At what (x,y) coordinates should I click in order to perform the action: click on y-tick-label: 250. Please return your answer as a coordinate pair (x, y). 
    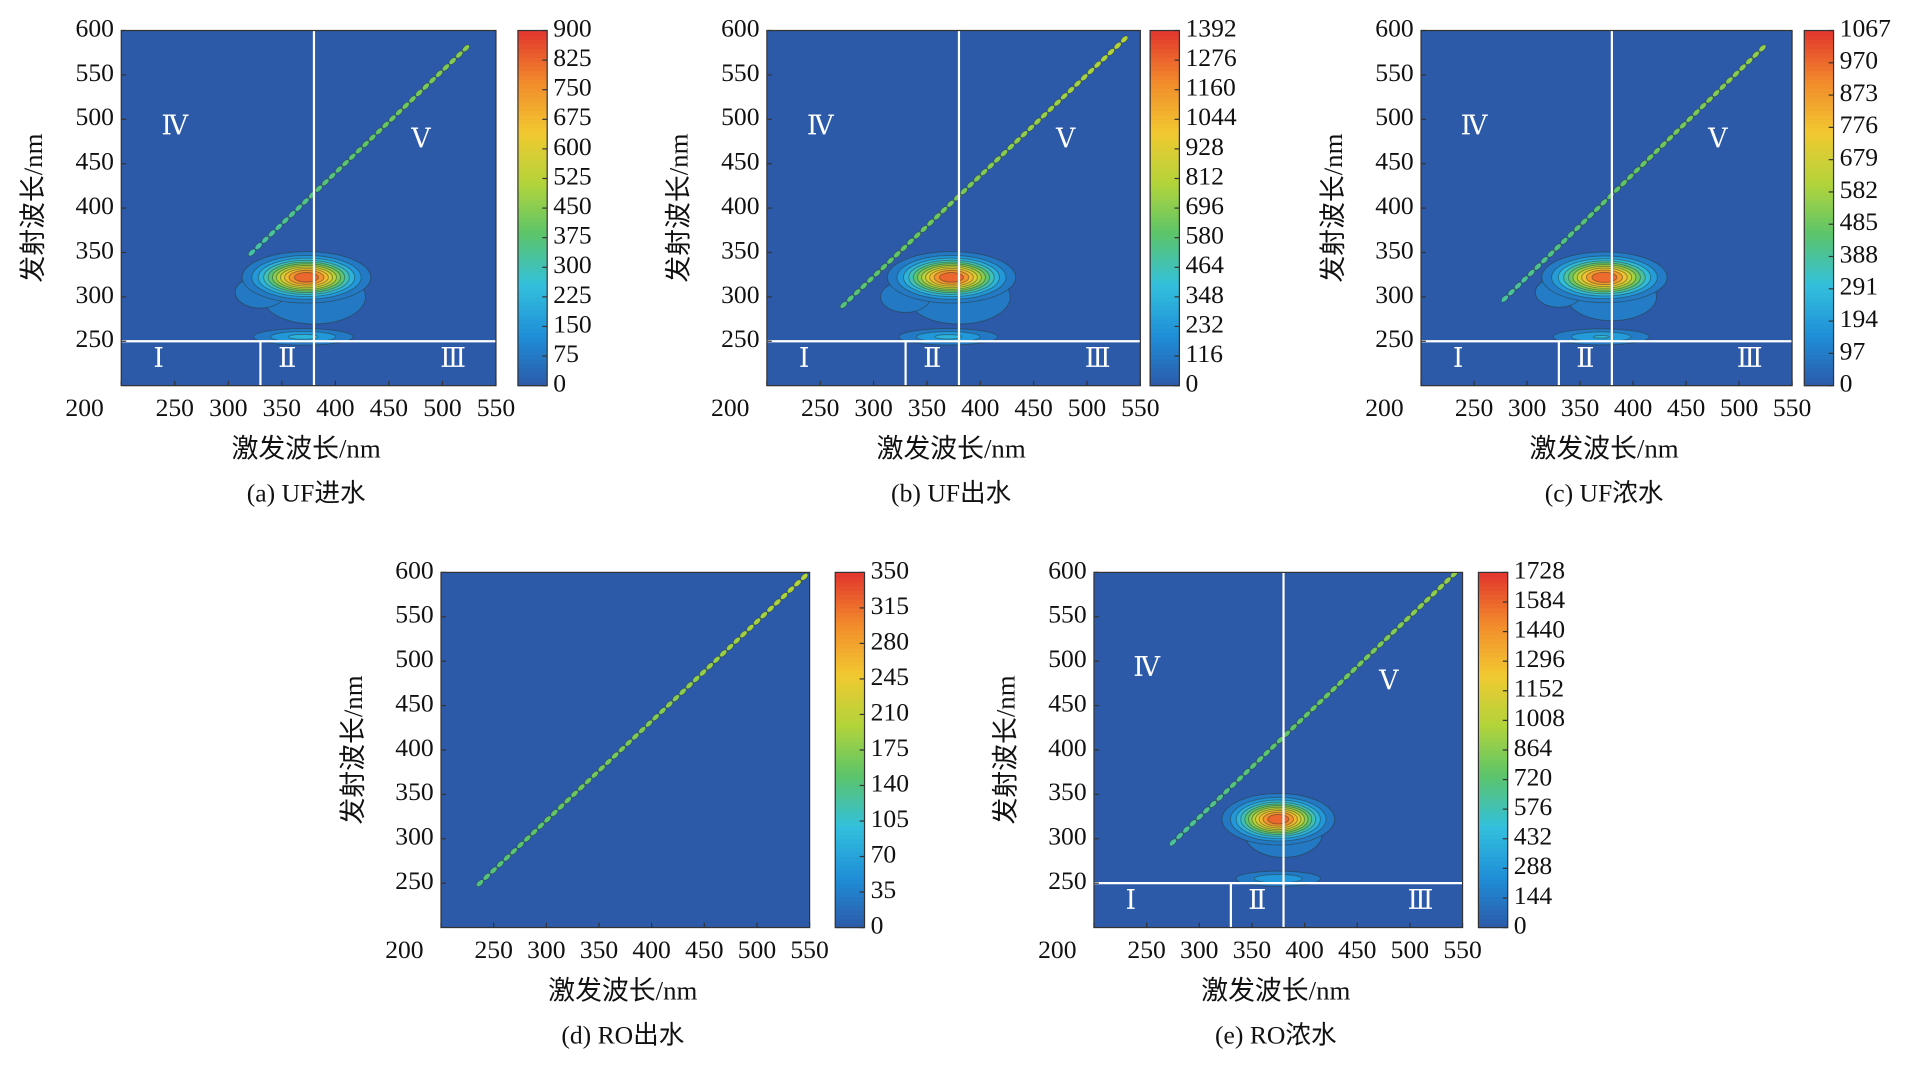
    Looking at the image, I should click on (740, 338).